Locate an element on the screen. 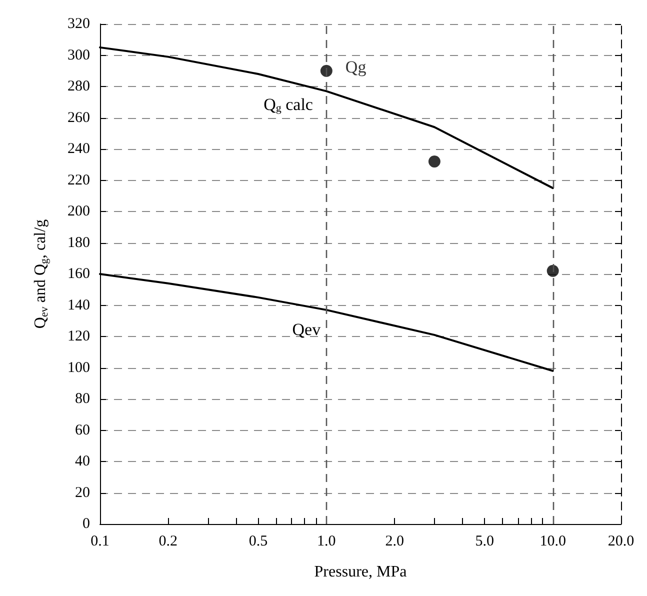 This screenshot has height=596, width=647. series-label: Qg is located at coordinates (356, 66).